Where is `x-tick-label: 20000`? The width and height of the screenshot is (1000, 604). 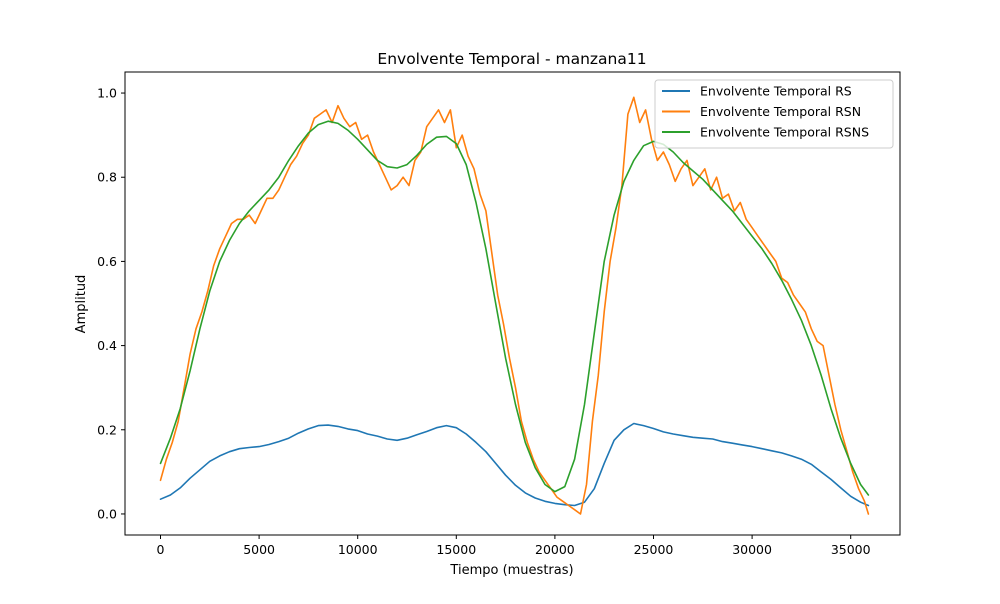 x-tick-label: 20000 is located at coordinates (555, 549).